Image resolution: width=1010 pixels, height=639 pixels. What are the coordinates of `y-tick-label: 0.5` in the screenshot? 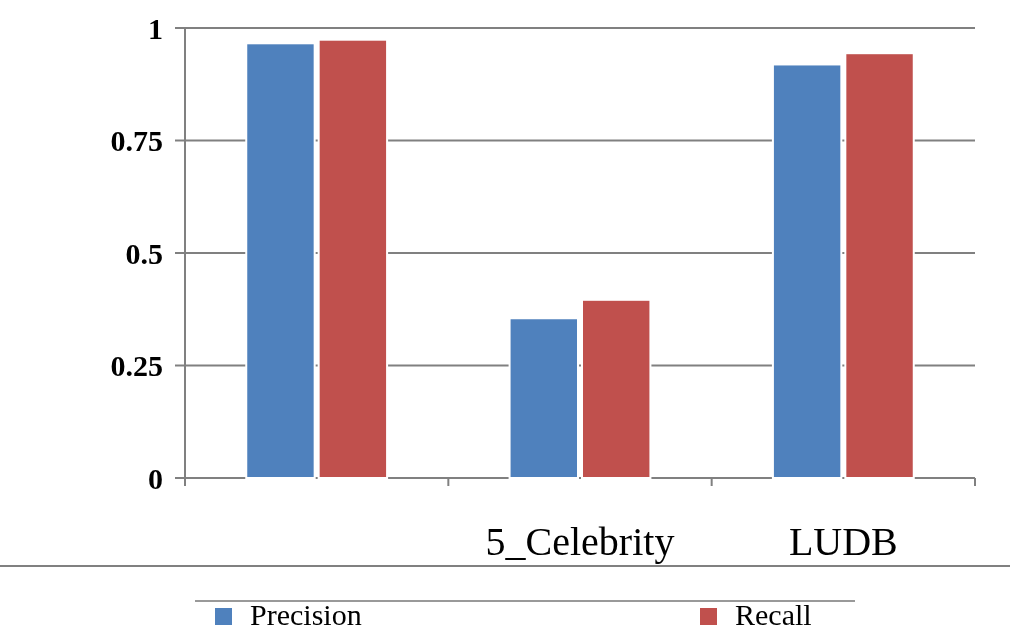 It's located at (144, 253).